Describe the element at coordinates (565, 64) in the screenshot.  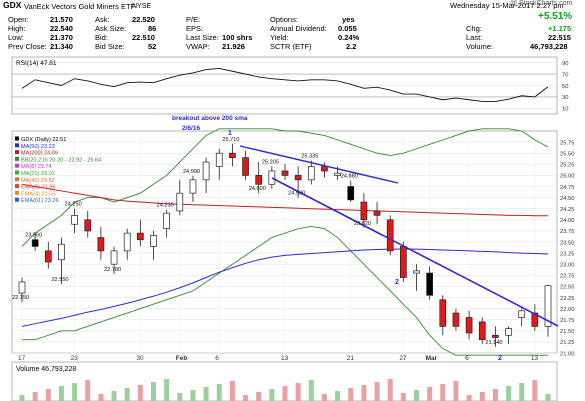
I see `rsi-tick-label: 90` at that location.